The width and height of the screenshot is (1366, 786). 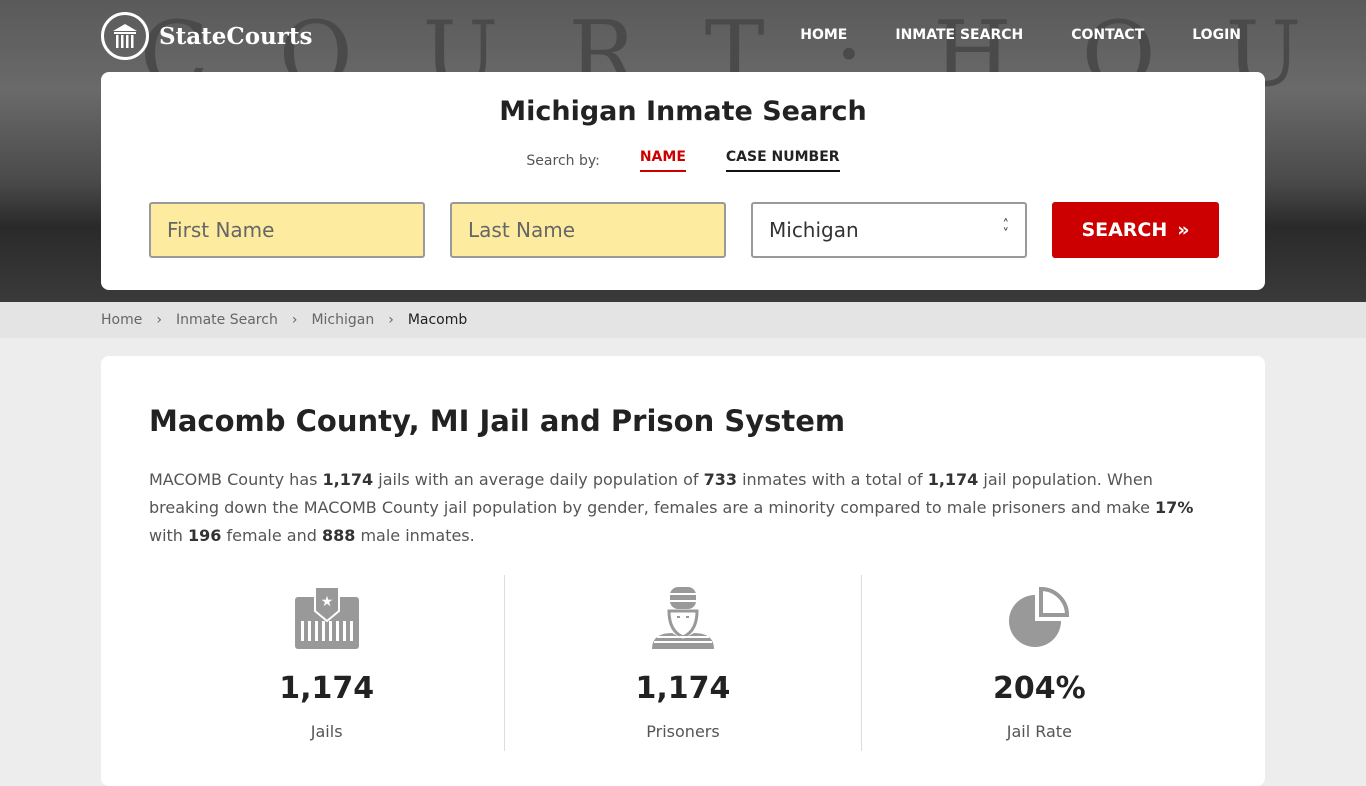 I want to click on breadcrumb-macomb: Macomb, so click(x=437, y=320).